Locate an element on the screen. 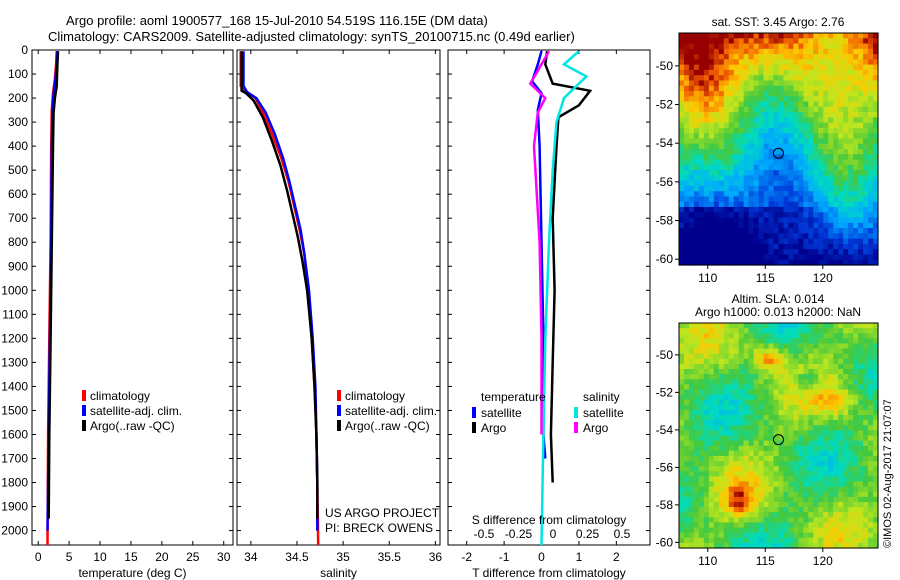 This screenshot has width=900, height=580. legend-swatch-argo_raw is located at coordinates (84, 425).